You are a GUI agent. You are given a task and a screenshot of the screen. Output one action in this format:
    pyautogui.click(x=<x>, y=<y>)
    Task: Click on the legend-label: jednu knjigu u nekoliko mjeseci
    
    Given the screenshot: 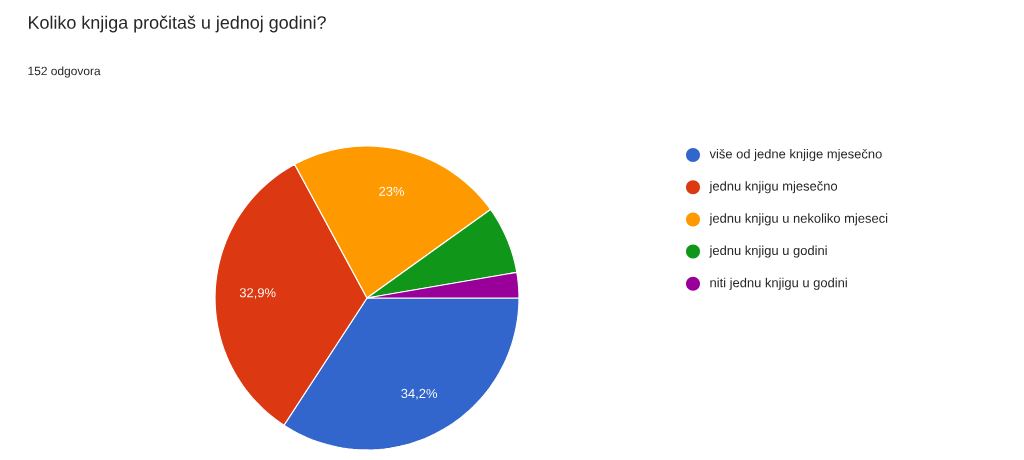 What is the action you would take?
    pyautogui.click(x=798, y=219)
    